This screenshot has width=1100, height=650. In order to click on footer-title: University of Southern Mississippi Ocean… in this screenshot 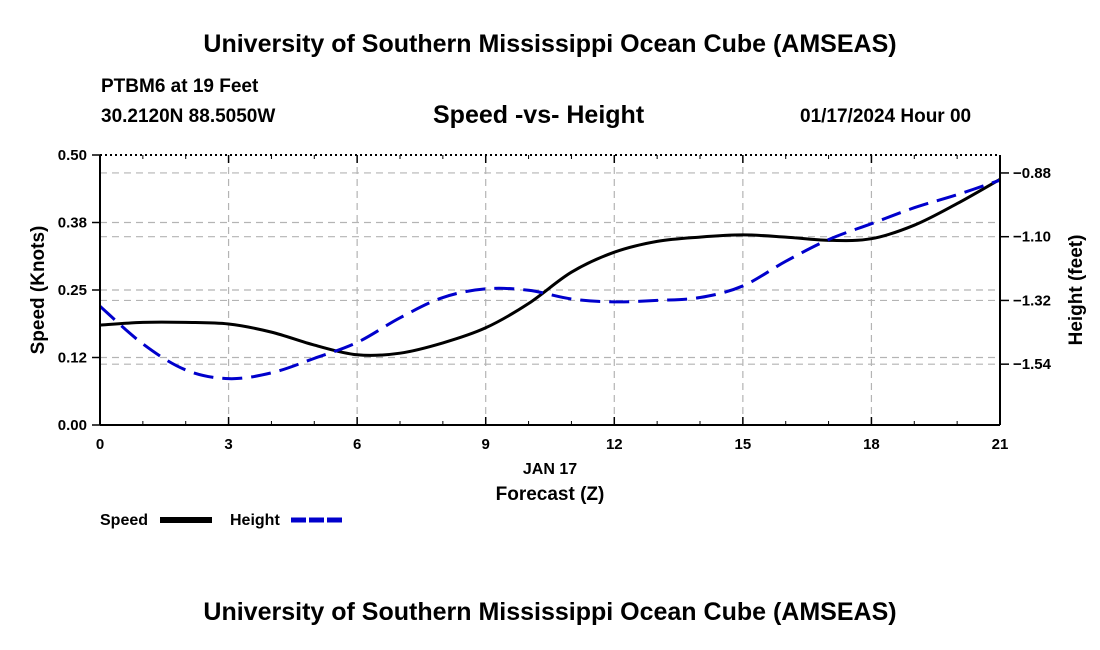, I will do `click(550, 612)`.